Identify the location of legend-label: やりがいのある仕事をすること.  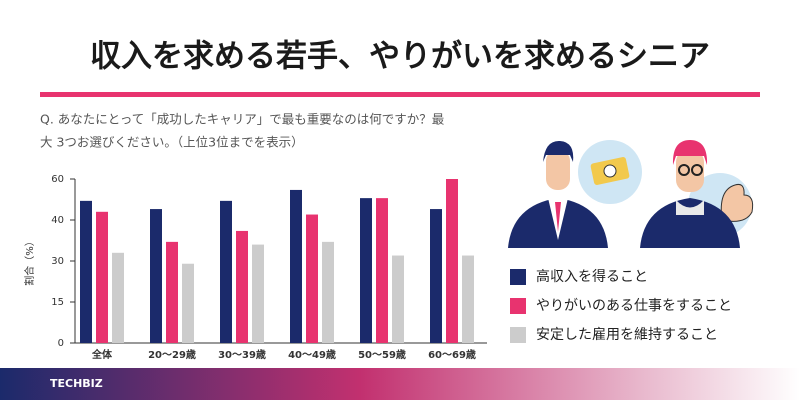
(634, 306).